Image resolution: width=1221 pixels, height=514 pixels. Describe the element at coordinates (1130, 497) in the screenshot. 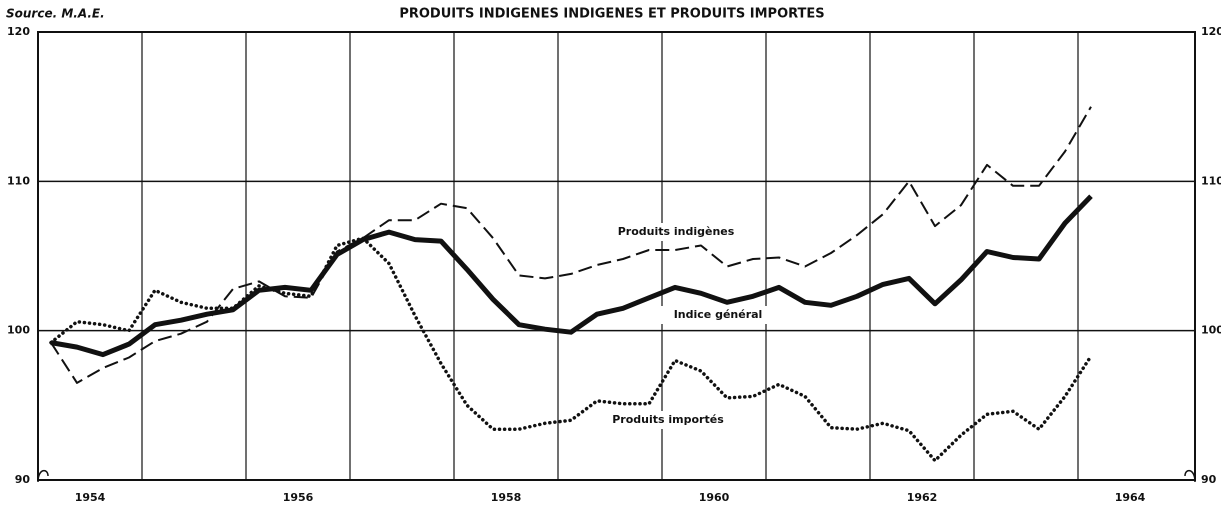

I see `x-tick-label: 1964` at that location.